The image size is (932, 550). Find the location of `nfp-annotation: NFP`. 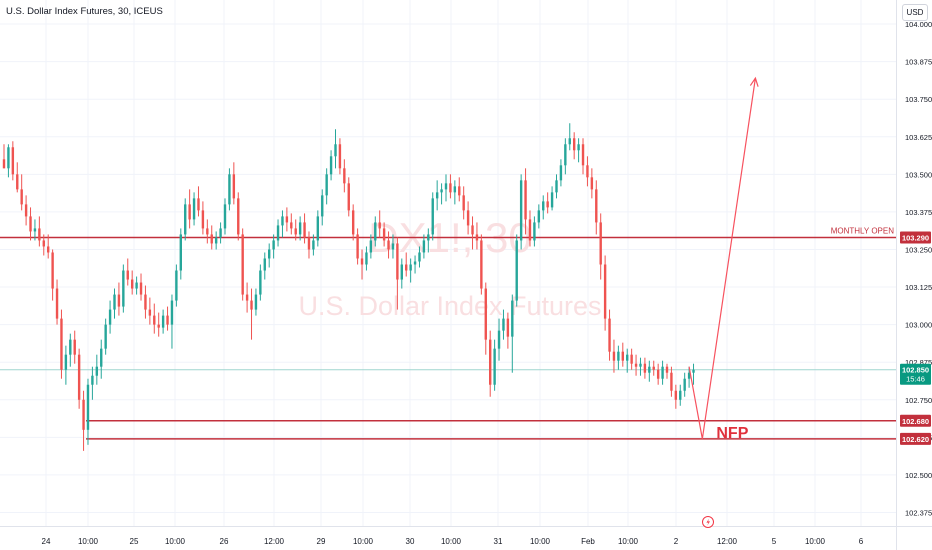

nfp-annotation: NFP is located at coordinates (732, 433).